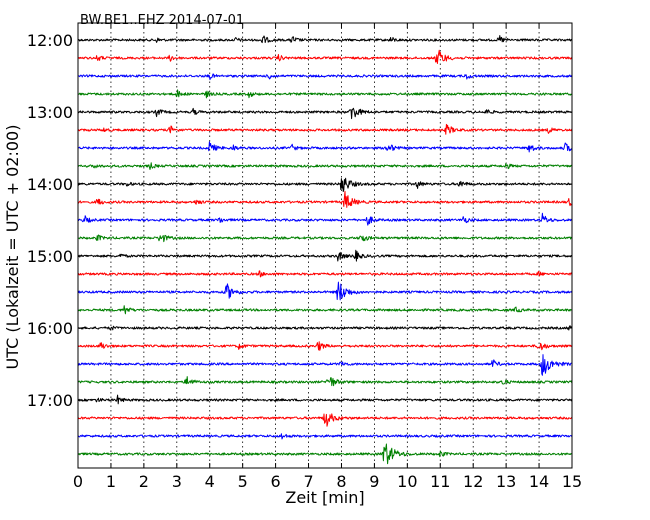 This screenshot has height=520, width=650. I want to click on x-tick-label: 1, so click(111, 481).